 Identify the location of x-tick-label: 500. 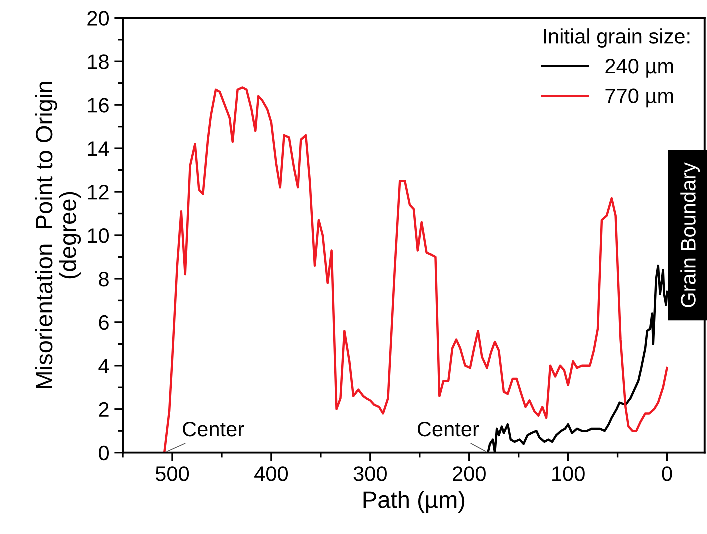
(173, 474).